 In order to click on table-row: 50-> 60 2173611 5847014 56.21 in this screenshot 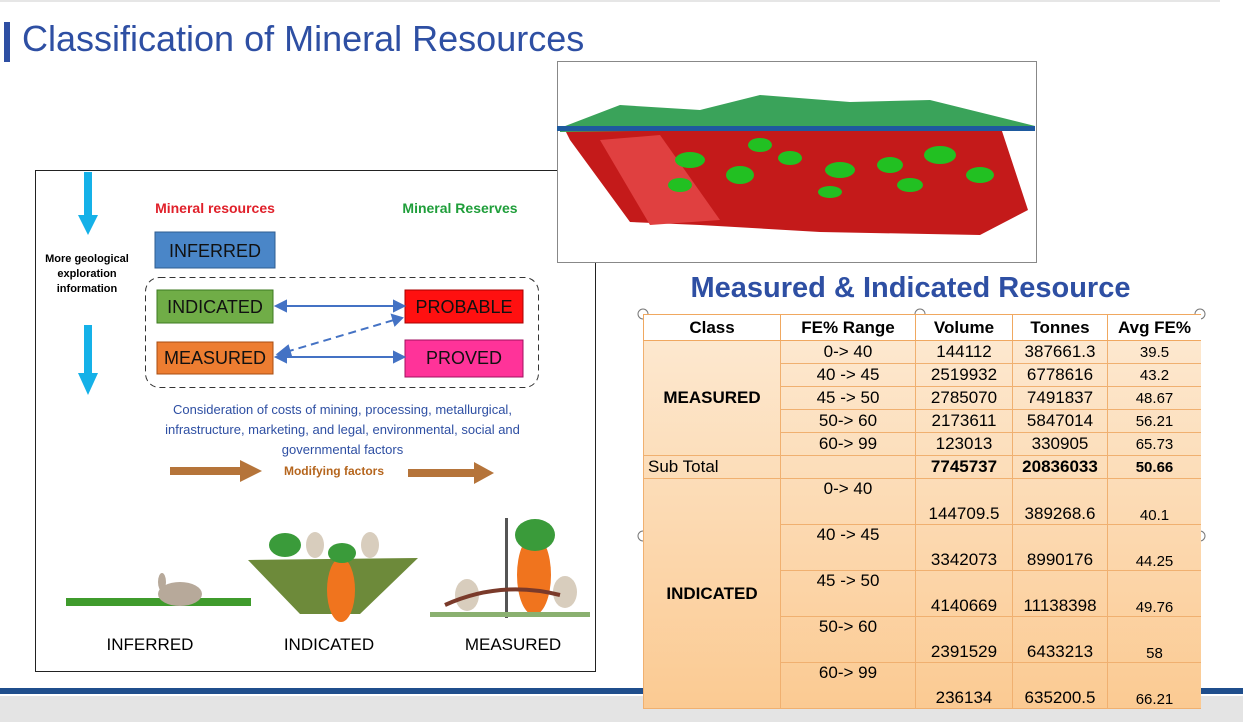, I will do `click(922, 421)`.